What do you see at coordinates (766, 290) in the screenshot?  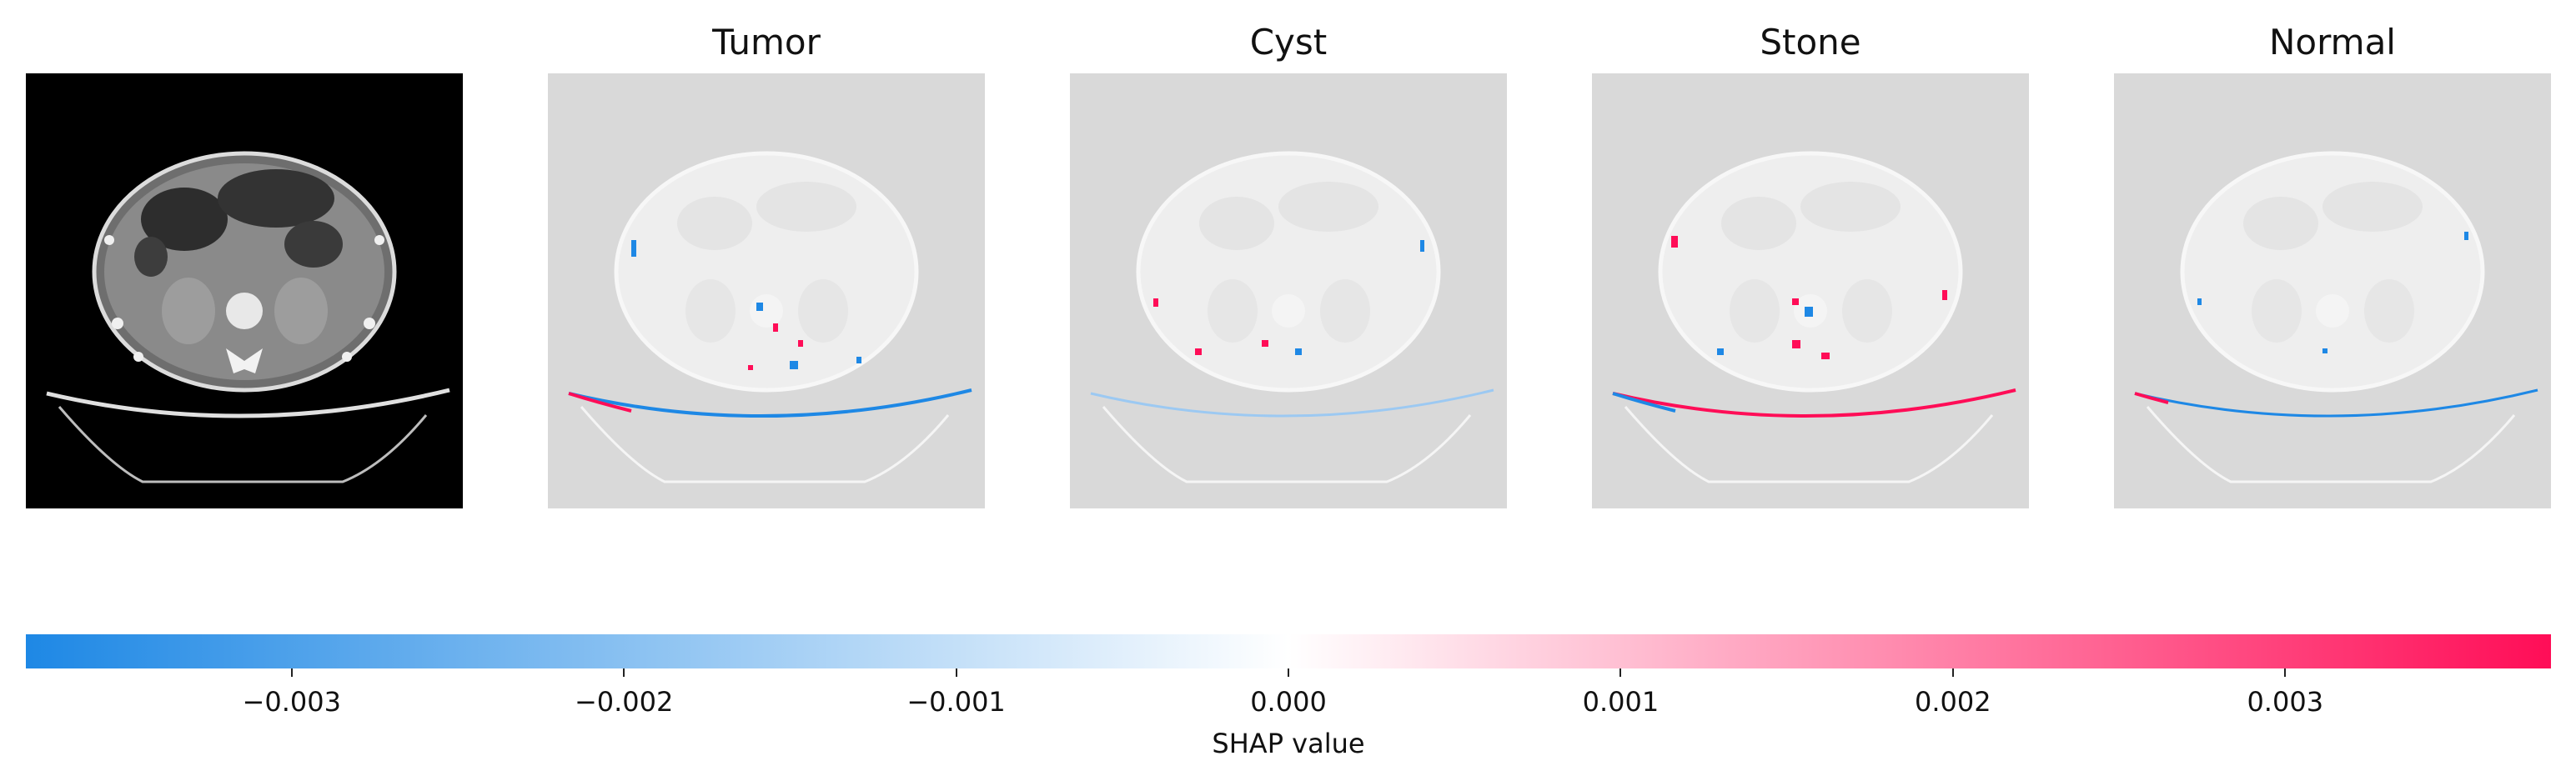 I see `shap-map-tumor` at bounding box center [766, 290].